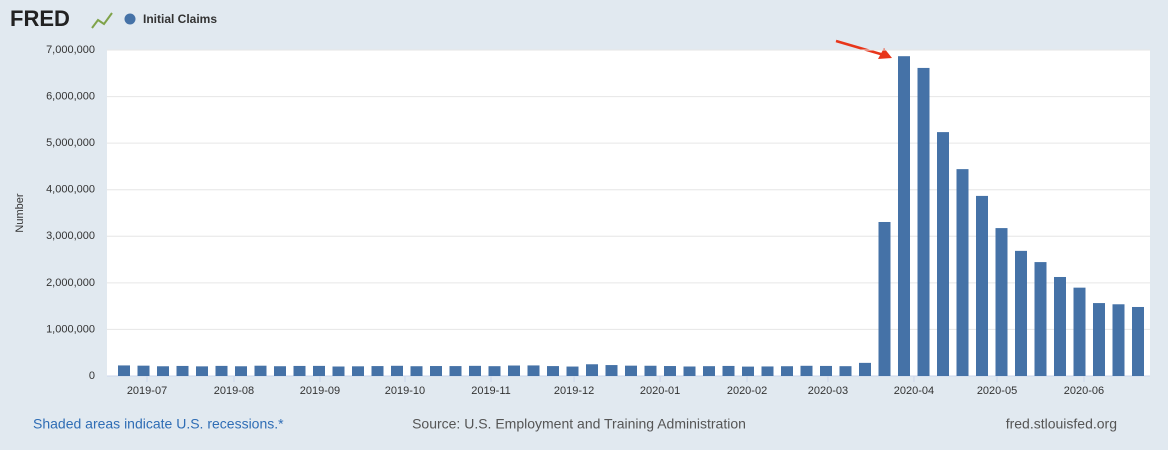  I want to click on y-tick-label: 0, so click(92, 376).